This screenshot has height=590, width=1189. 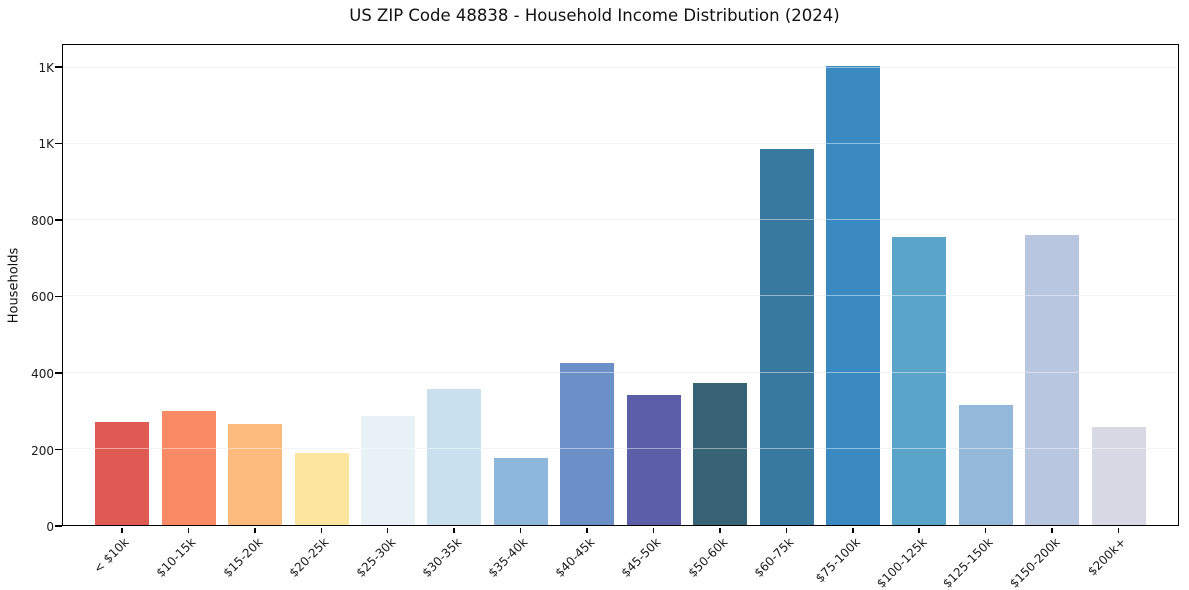 I want to click on bar-slot: $100-125k, so click(x=913, y=317).